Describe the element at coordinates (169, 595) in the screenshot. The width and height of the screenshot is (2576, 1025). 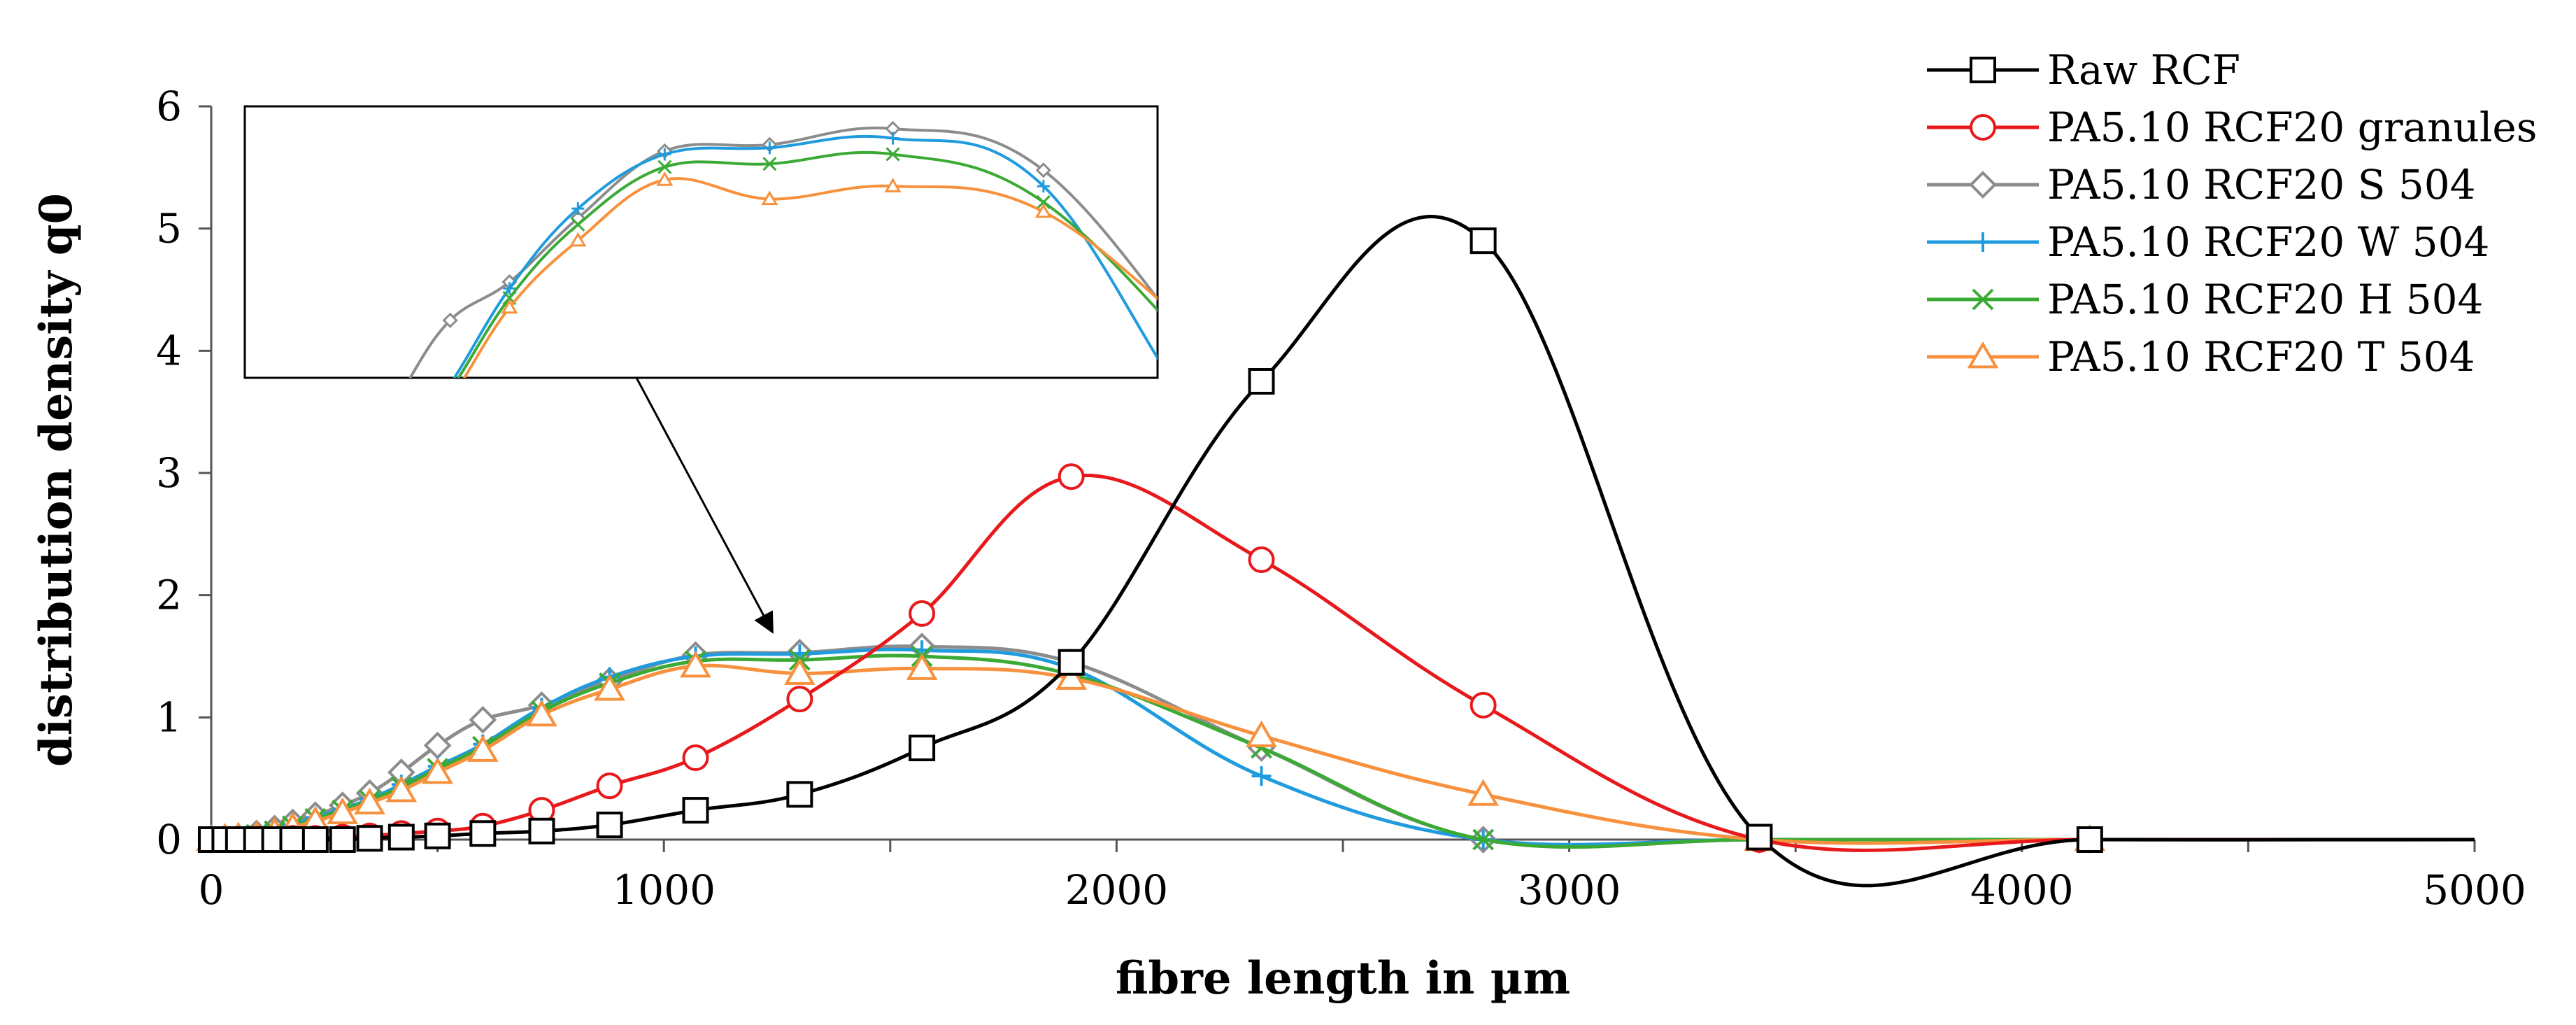
I see `y-tick-label: 2` at that location.